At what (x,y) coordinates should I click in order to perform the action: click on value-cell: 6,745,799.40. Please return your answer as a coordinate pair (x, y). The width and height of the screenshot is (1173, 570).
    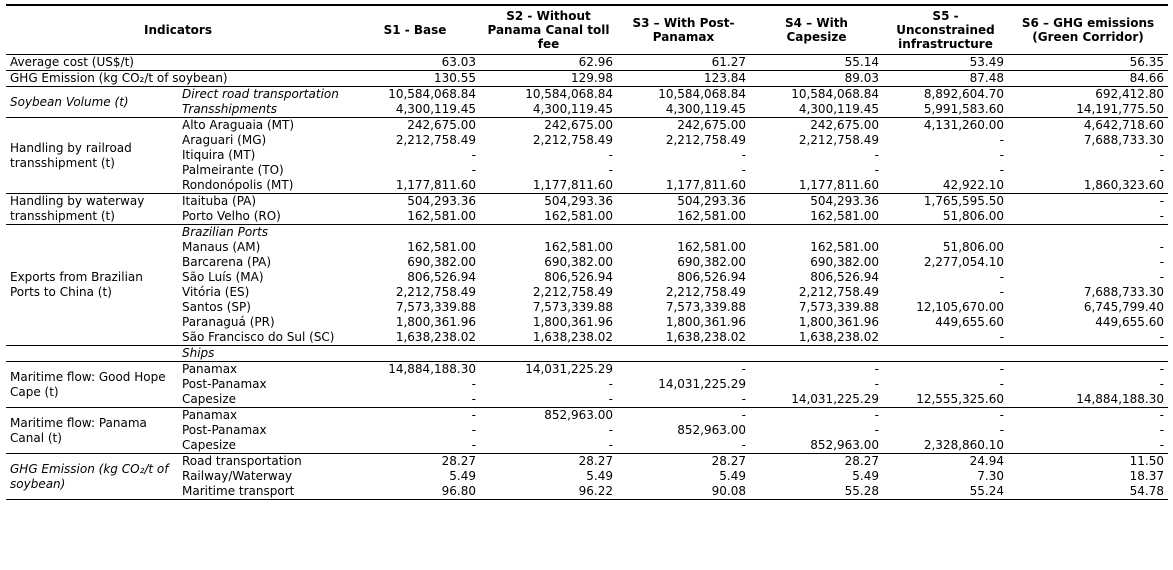
    Looking at the image, I should click on (1123, 307).